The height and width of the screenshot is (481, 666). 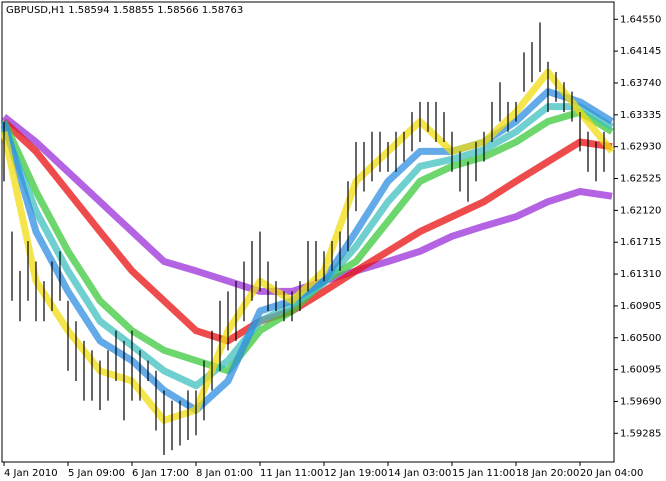 What do you see at coordinates (611, 473) in the screenshot?
I see `x-tick-label: 20 Jan 04:00` at bounding box center [611, 473].